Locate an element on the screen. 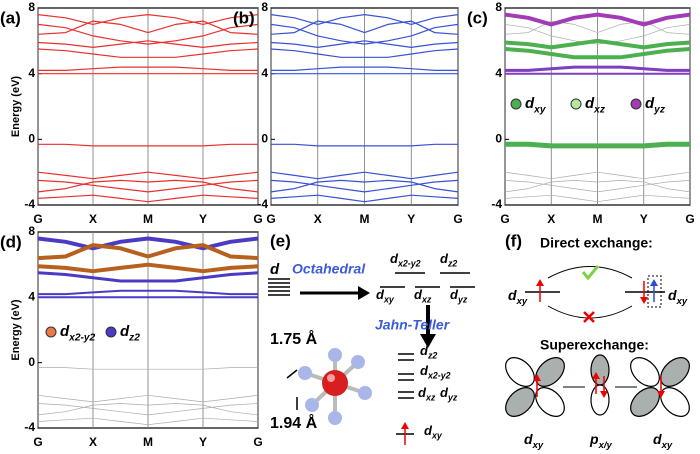 This screenshot has height=454, width=700. orbital-sub: xz is located at coordinates (599, 109).